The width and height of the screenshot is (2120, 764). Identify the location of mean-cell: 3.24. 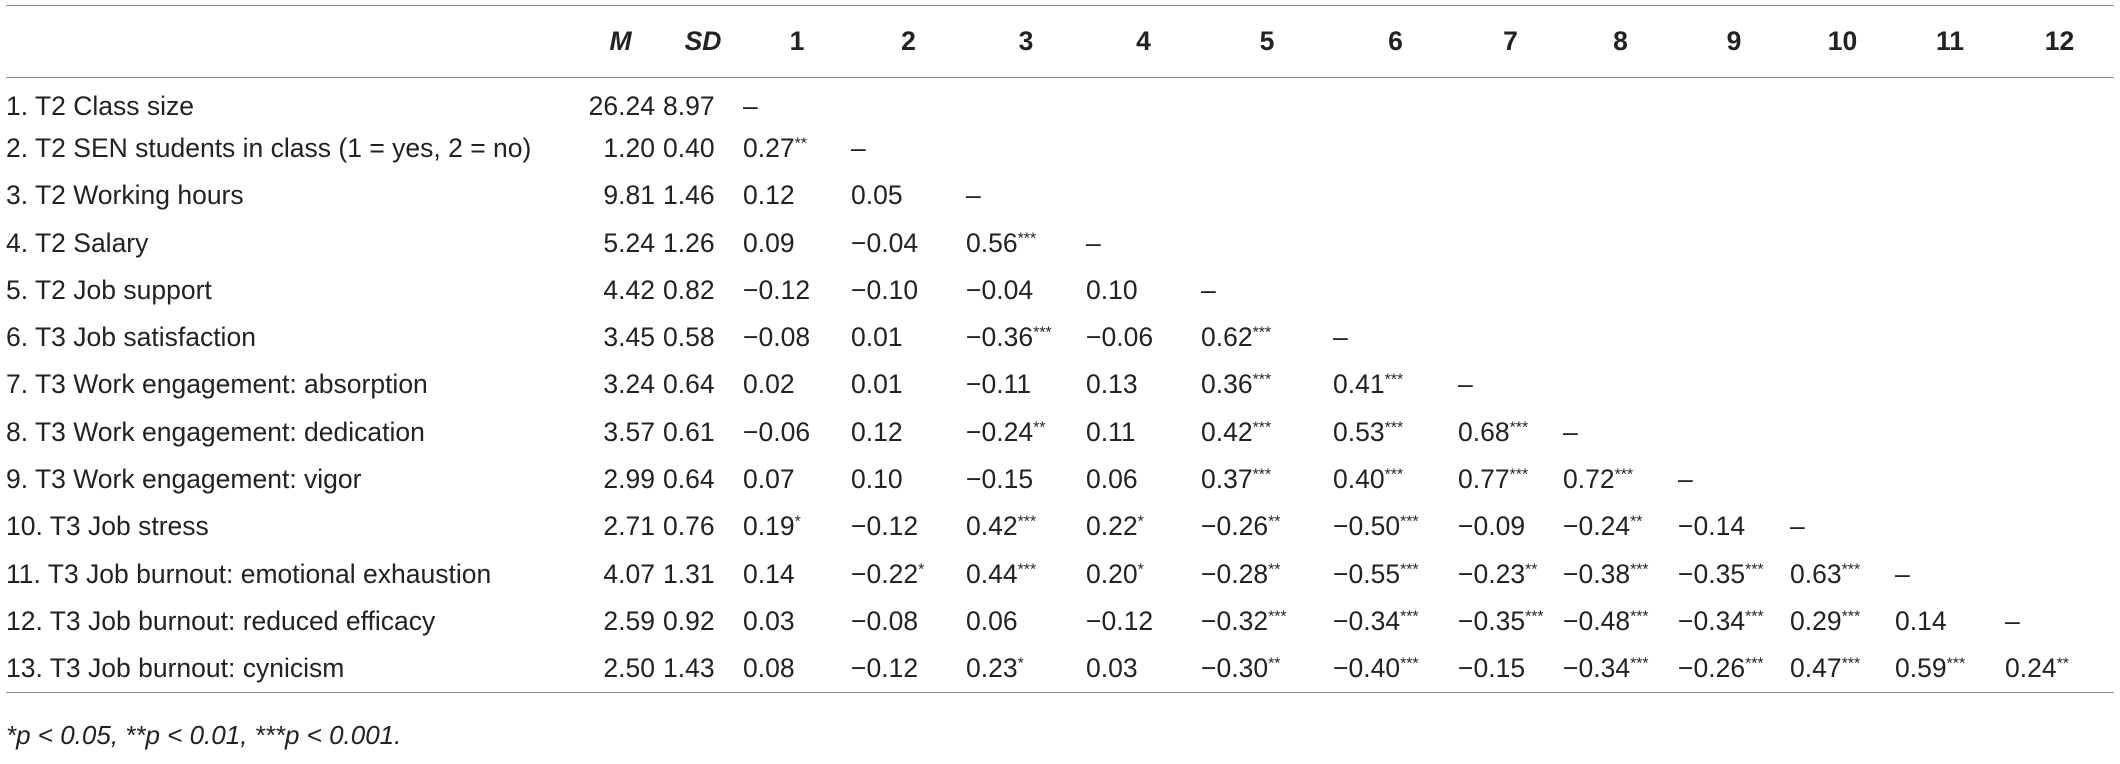
(629, 384).